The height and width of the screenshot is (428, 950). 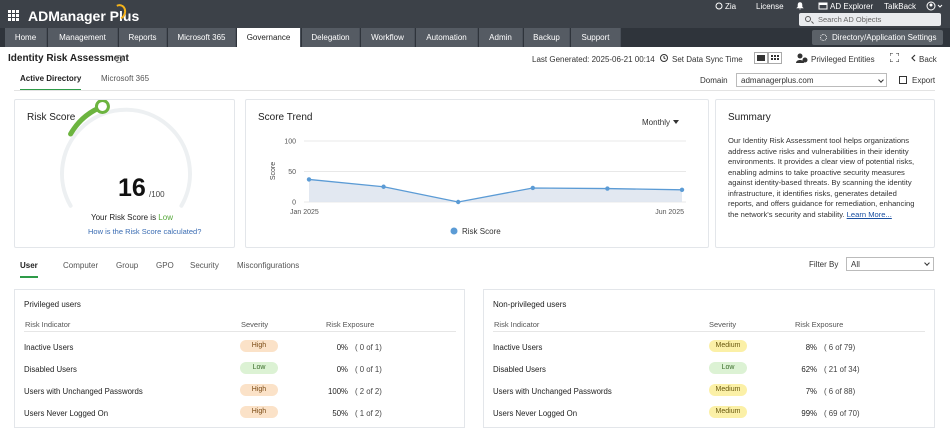 What do you see at coordinates (447, 37) in the screenshot?
I see `tab-automation: Automation` at bounding box center [447, 37].